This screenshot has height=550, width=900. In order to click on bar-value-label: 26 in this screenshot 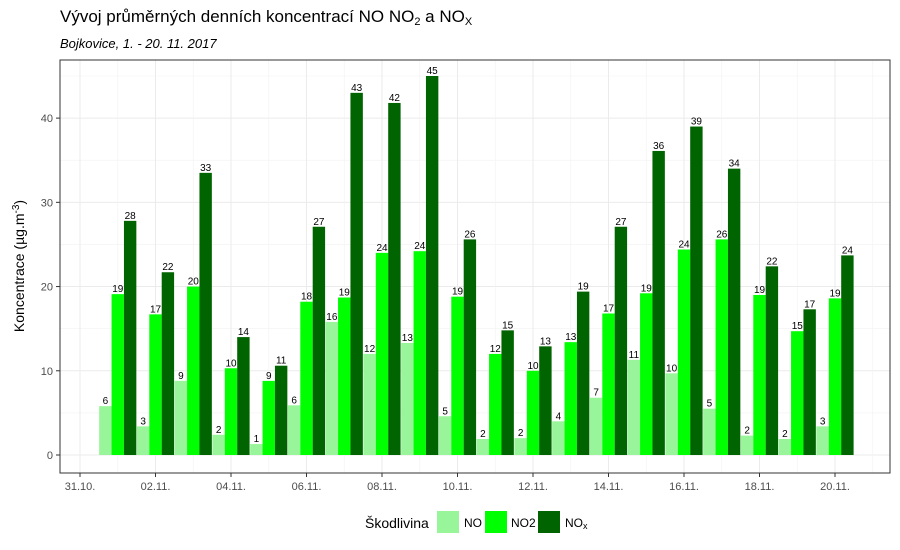, I will do `click(470, 234)`.